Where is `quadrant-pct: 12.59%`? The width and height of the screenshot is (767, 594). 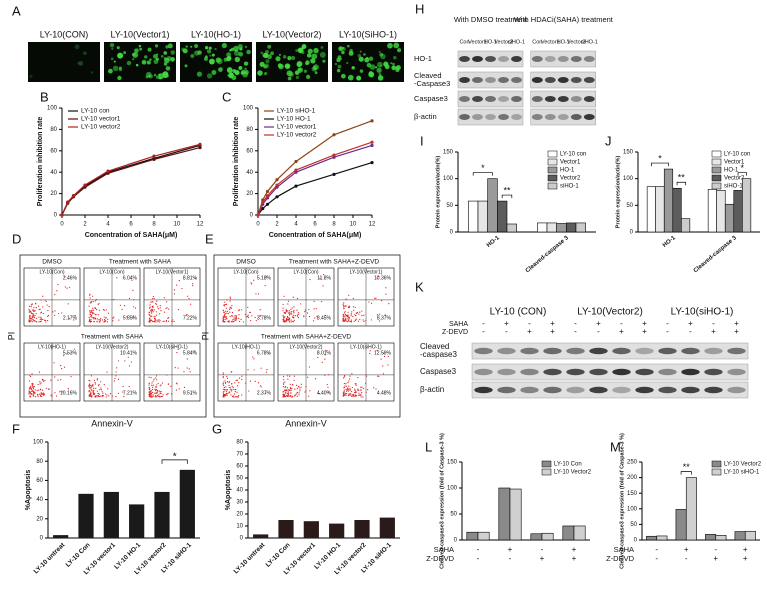
quadrant-pct: 12.59% is located at coordinates (383, 353).